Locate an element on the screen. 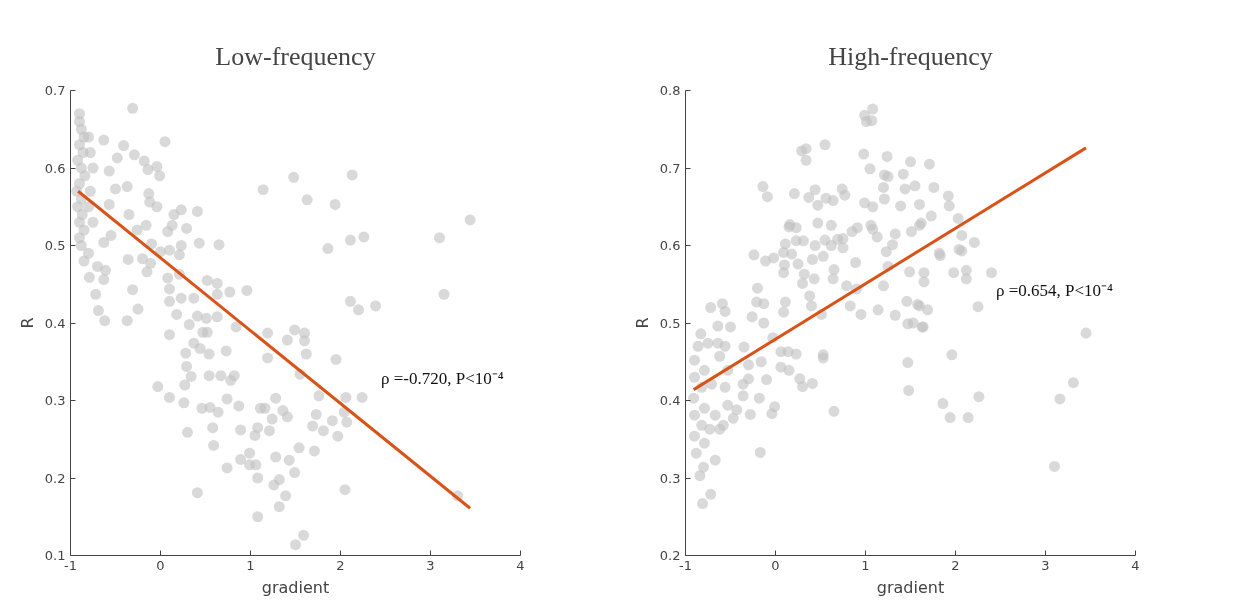 Image resolution: width=1243 pixels, height=615 pixels. annotation: ρ =-0.720, P<10⁻⁴ is located at coordinates (442, 379).